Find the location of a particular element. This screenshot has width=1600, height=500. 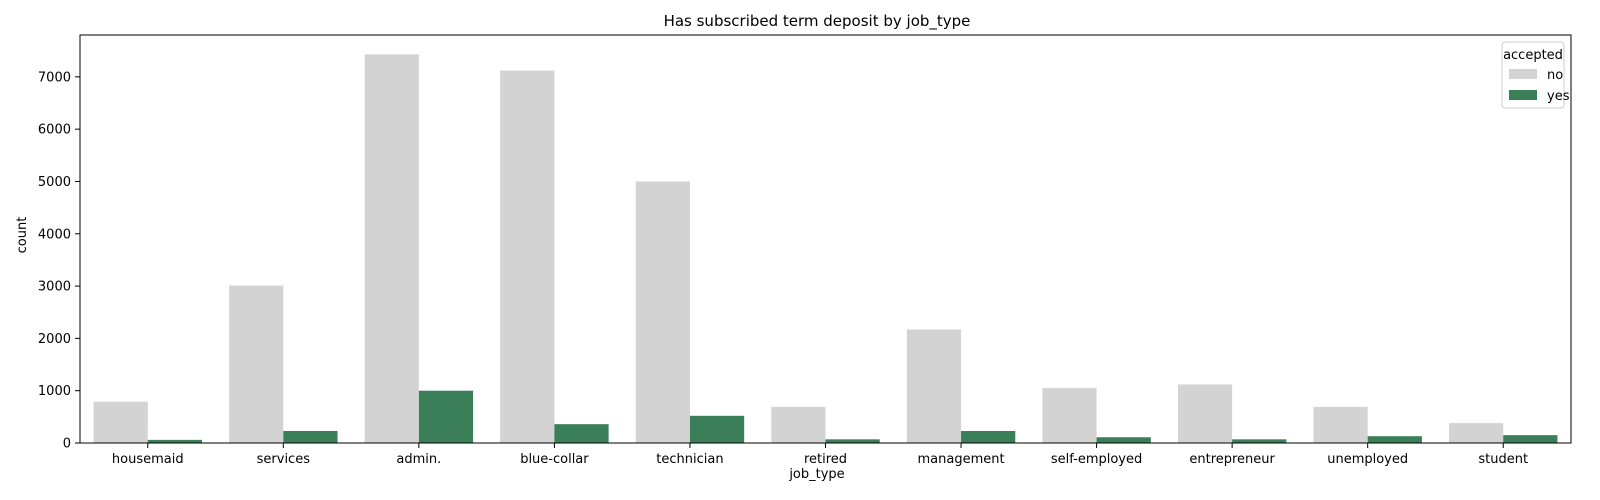

y-tick-label: 2000 is located at coordinates (54, 339).